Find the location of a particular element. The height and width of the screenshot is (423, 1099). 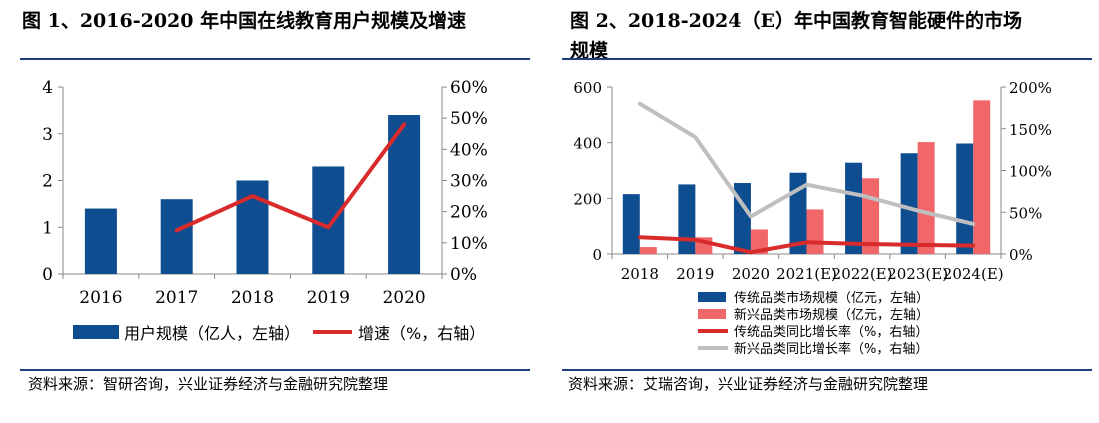

x-tick-label: 2024(E) is located at coordinates (973, 274).